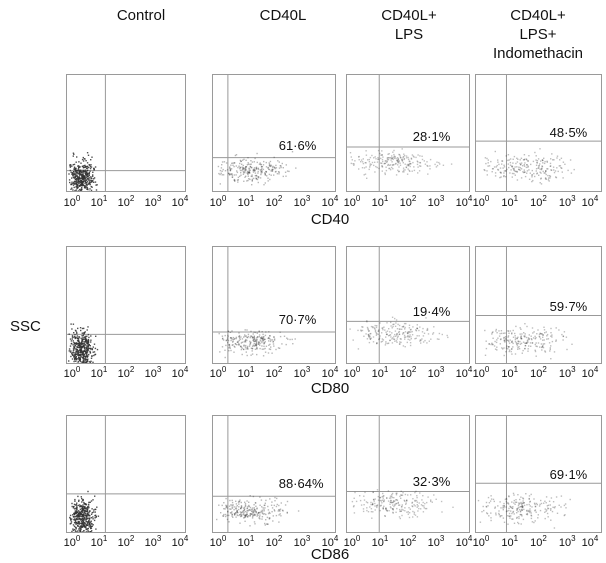 Image resolution: width=606 pixels, height=563 pixels. What do you see at coordinates (159, 538) in the screenshot?
I see `tick-exponent: 3` at bounding box center [159, 538].